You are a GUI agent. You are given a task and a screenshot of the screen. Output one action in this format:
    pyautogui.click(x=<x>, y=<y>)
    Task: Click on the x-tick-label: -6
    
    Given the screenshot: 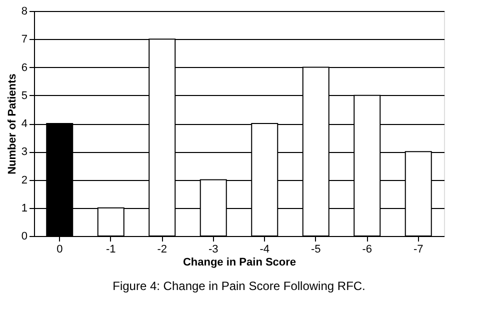 What is the action you would take?
    pyautogui.click(x=367, y=250)
    